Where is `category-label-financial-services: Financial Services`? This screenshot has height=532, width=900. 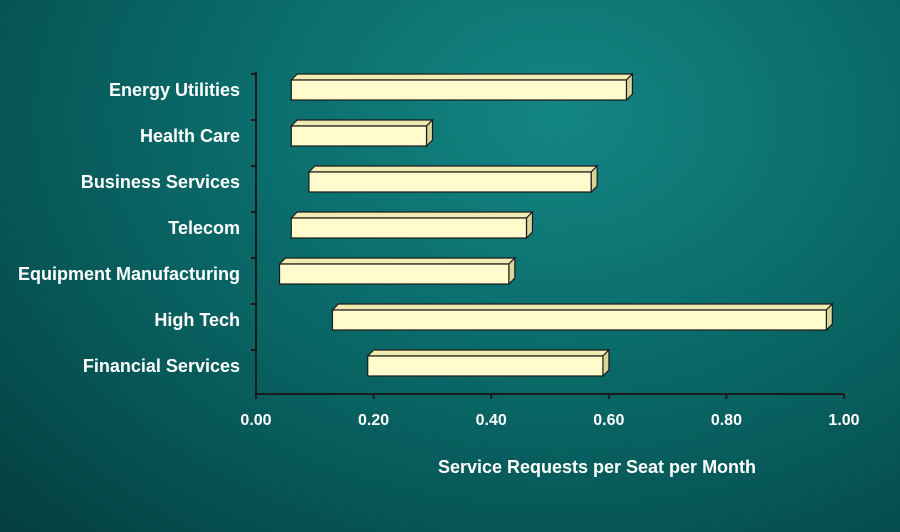 category-label-financial-services: Financial Services is located at coordinates (161, 366).